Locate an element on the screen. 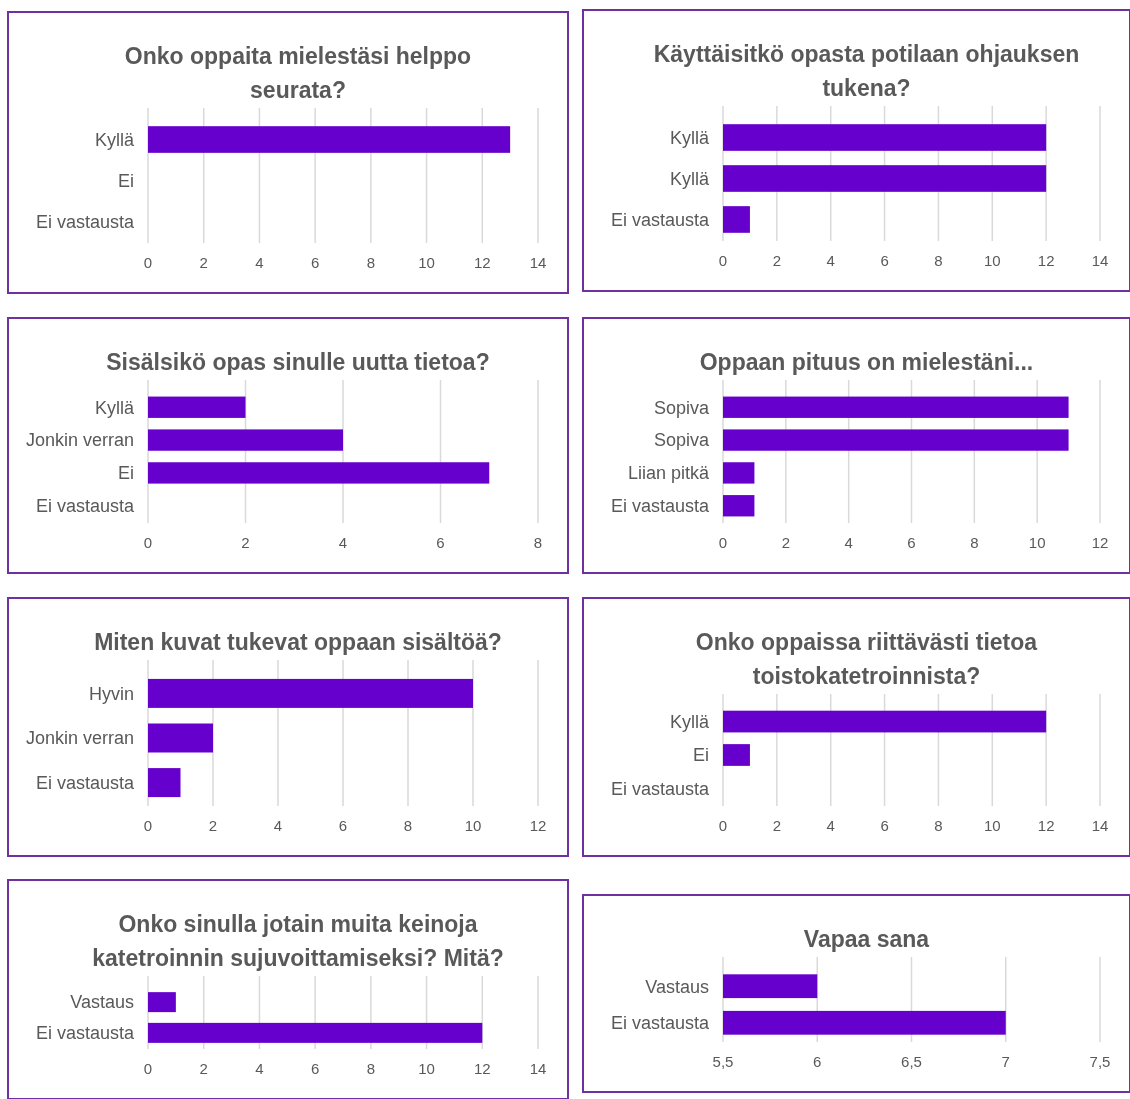 Image resolution: width=1130 pixels, height=1099 pixels. chart-title: Onko oppaissa riittävästi tietoa toistokatetroinnista? is located at coordinates (866, 659).